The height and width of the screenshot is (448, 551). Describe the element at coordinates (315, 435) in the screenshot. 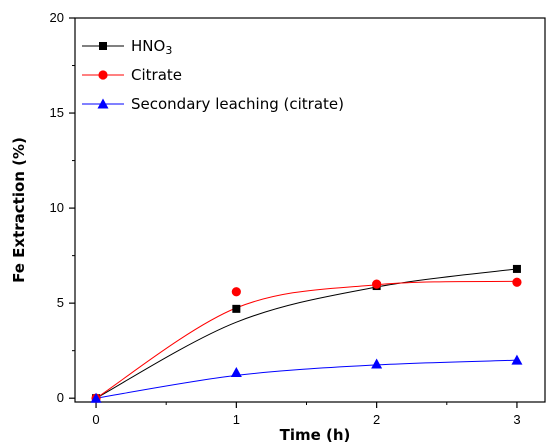

I see `x-axis-title: Time (h)` at that location.